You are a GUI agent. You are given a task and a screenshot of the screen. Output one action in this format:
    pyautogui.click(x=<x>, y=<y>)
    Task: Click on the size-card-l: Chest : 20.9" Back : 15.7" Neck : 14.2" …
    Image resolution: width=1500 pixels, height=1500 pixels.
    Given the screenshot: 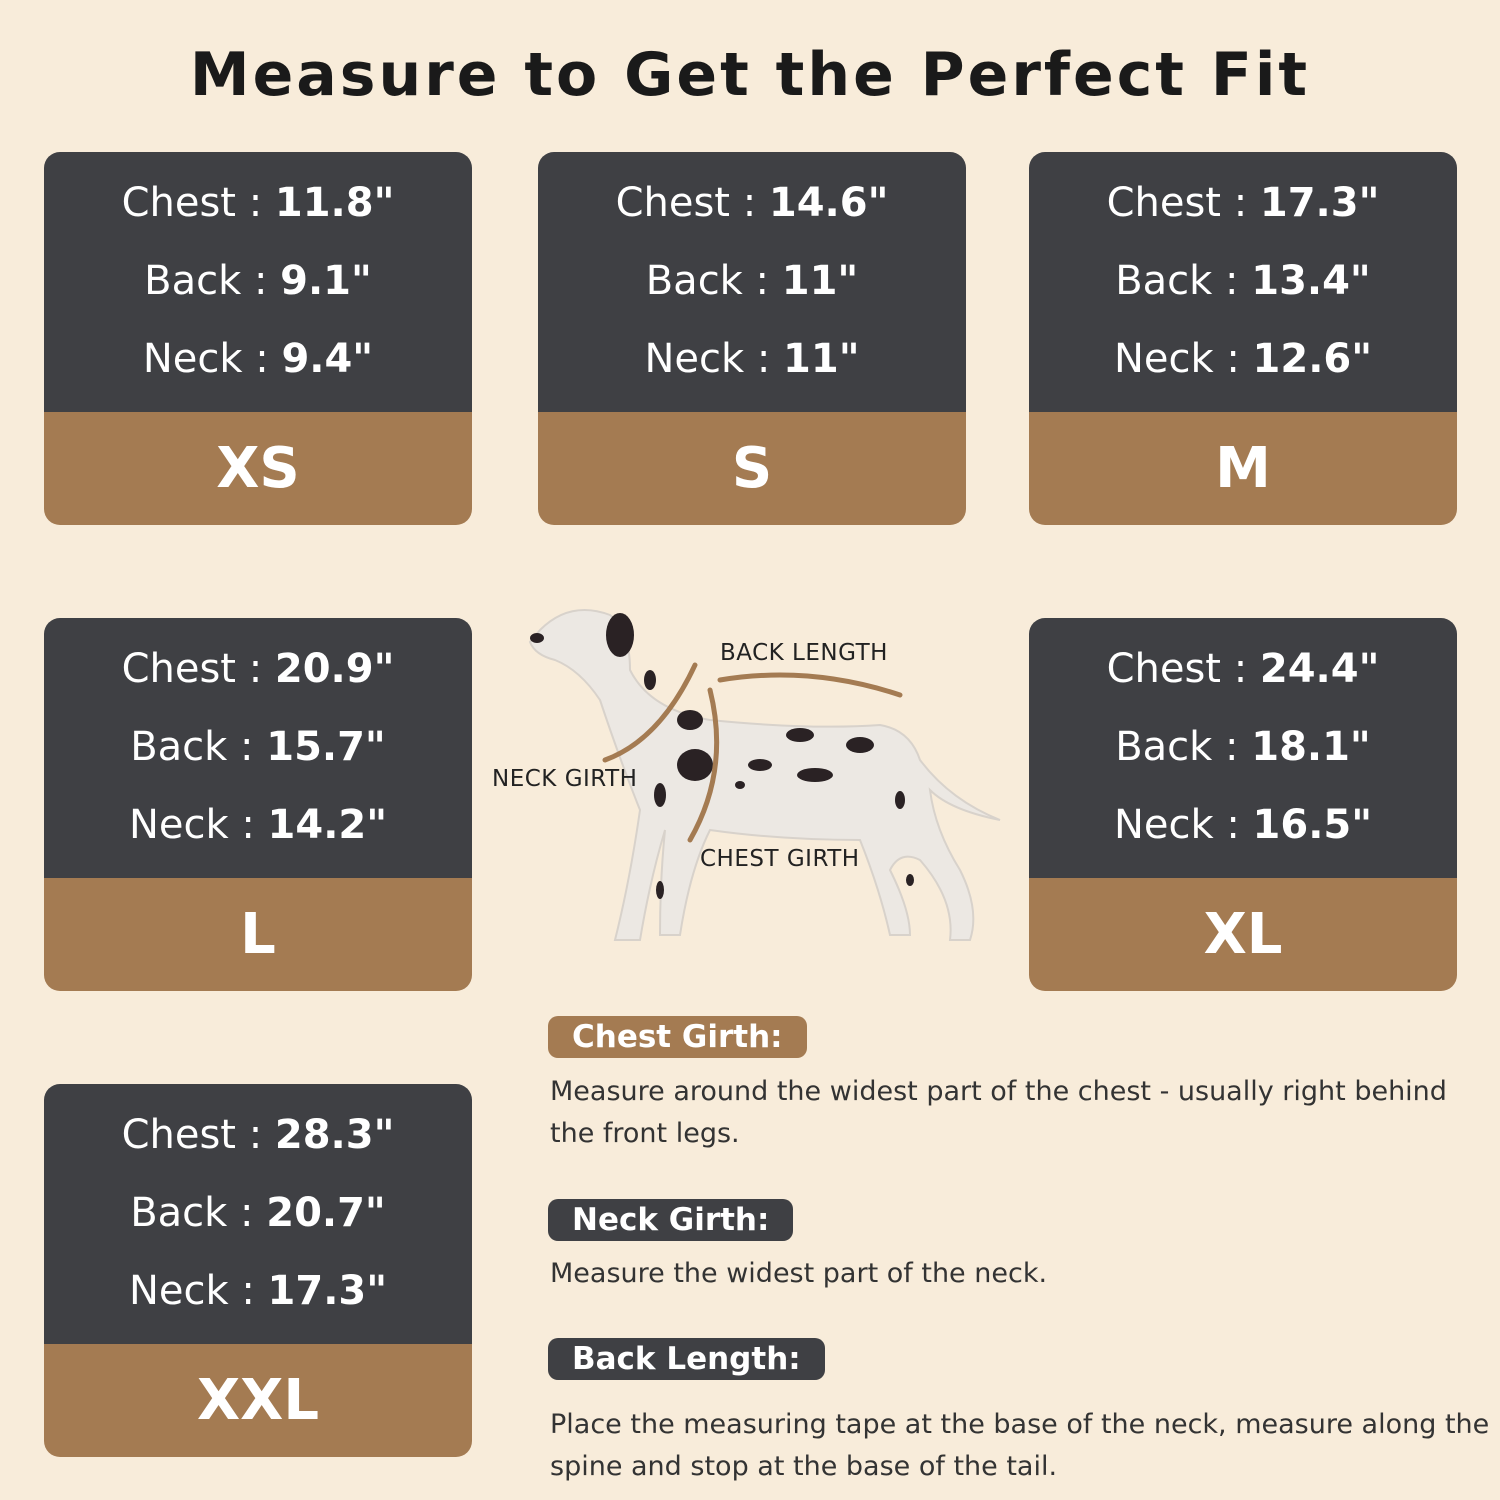 What is the action you would take?
    pyautogui.click(x=258, y=804)
    